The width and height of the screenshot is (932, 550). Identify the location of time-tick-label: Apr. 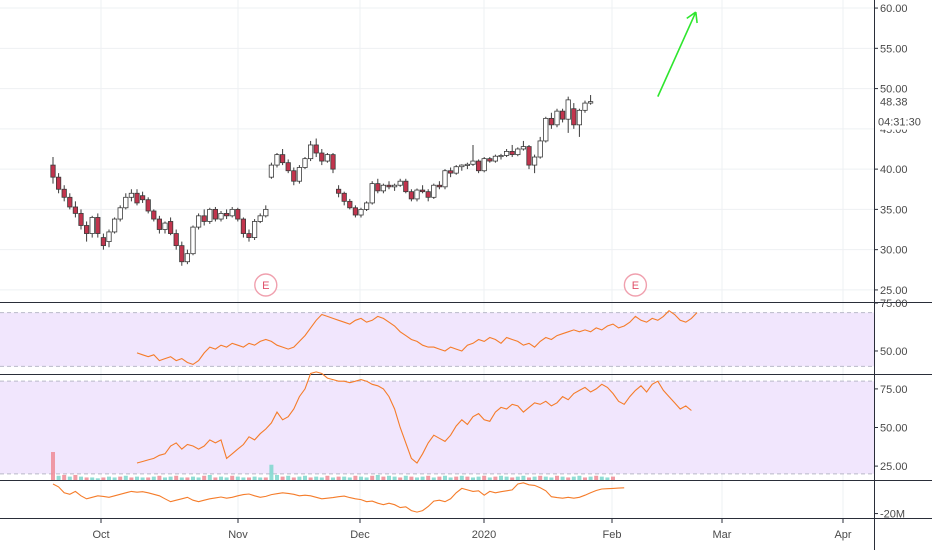
(842, 535).